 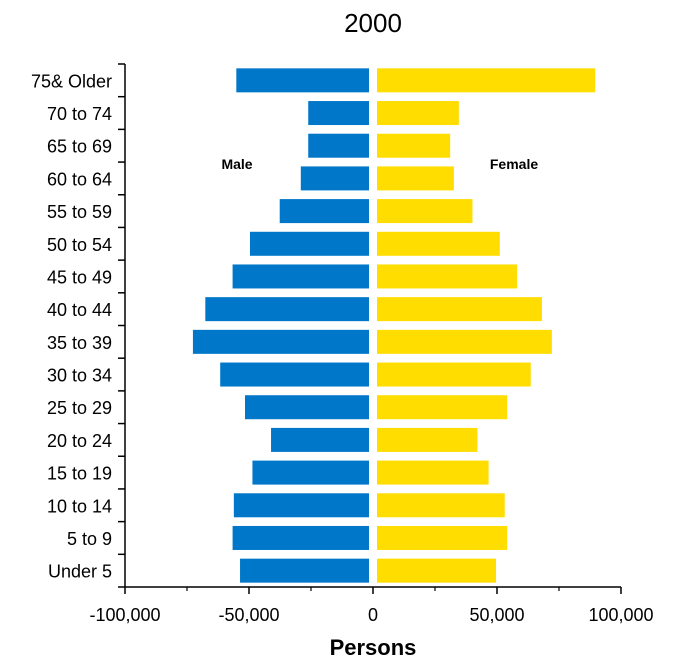 What do you see at coordinates (373, 615) in the screenshot?
I see `x-tick-label-2: 0` at bounding box center [373, 615].